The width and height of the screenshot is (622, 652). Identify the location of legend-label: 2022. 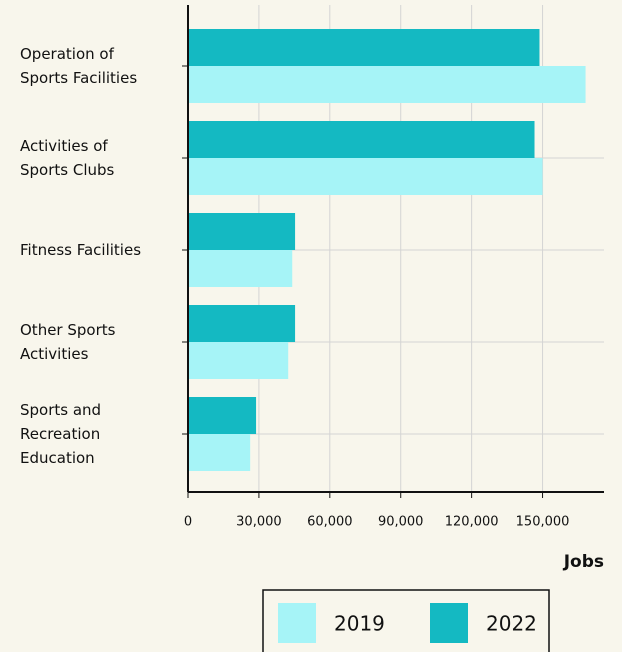
(511, 624).